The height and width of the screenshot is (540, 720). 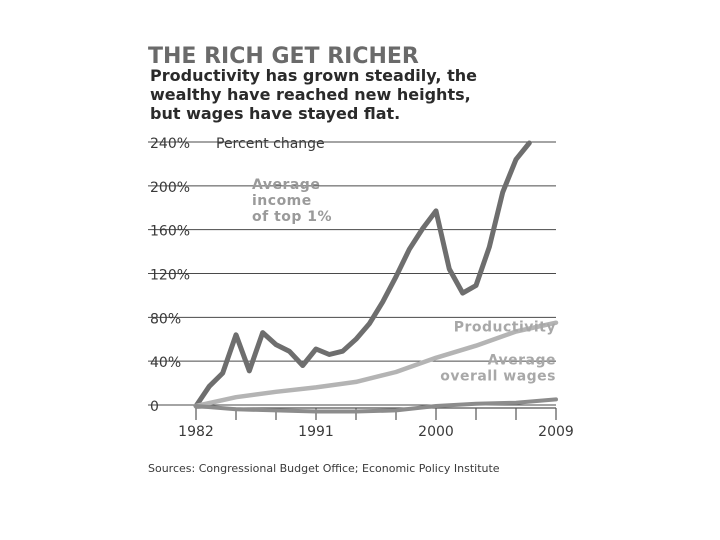 What do you see at coordinates (316, 432) in the screenshot?
I see `x-tick-label: 1991` at bounding box center [316, 432].